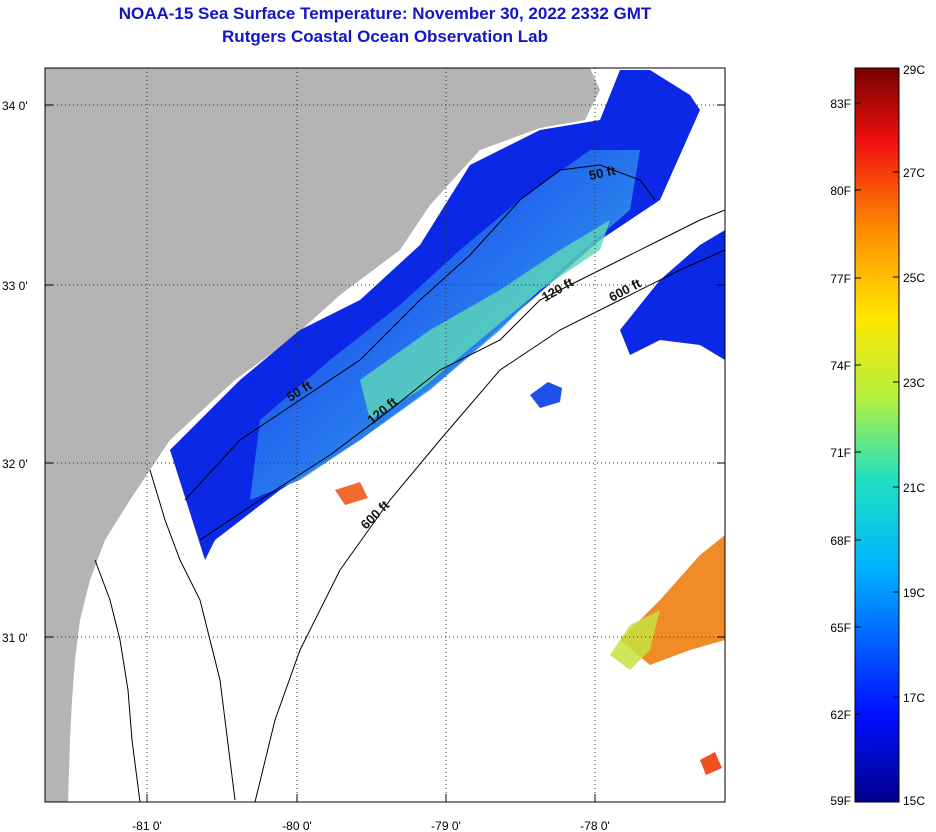 Image resolution: width=936 pixels, height=832 pixels. What do you see at coordinates (914, 173) in the screenshot?
I see `colorbar-c-label: 27C` at bounding box center [914, 173].